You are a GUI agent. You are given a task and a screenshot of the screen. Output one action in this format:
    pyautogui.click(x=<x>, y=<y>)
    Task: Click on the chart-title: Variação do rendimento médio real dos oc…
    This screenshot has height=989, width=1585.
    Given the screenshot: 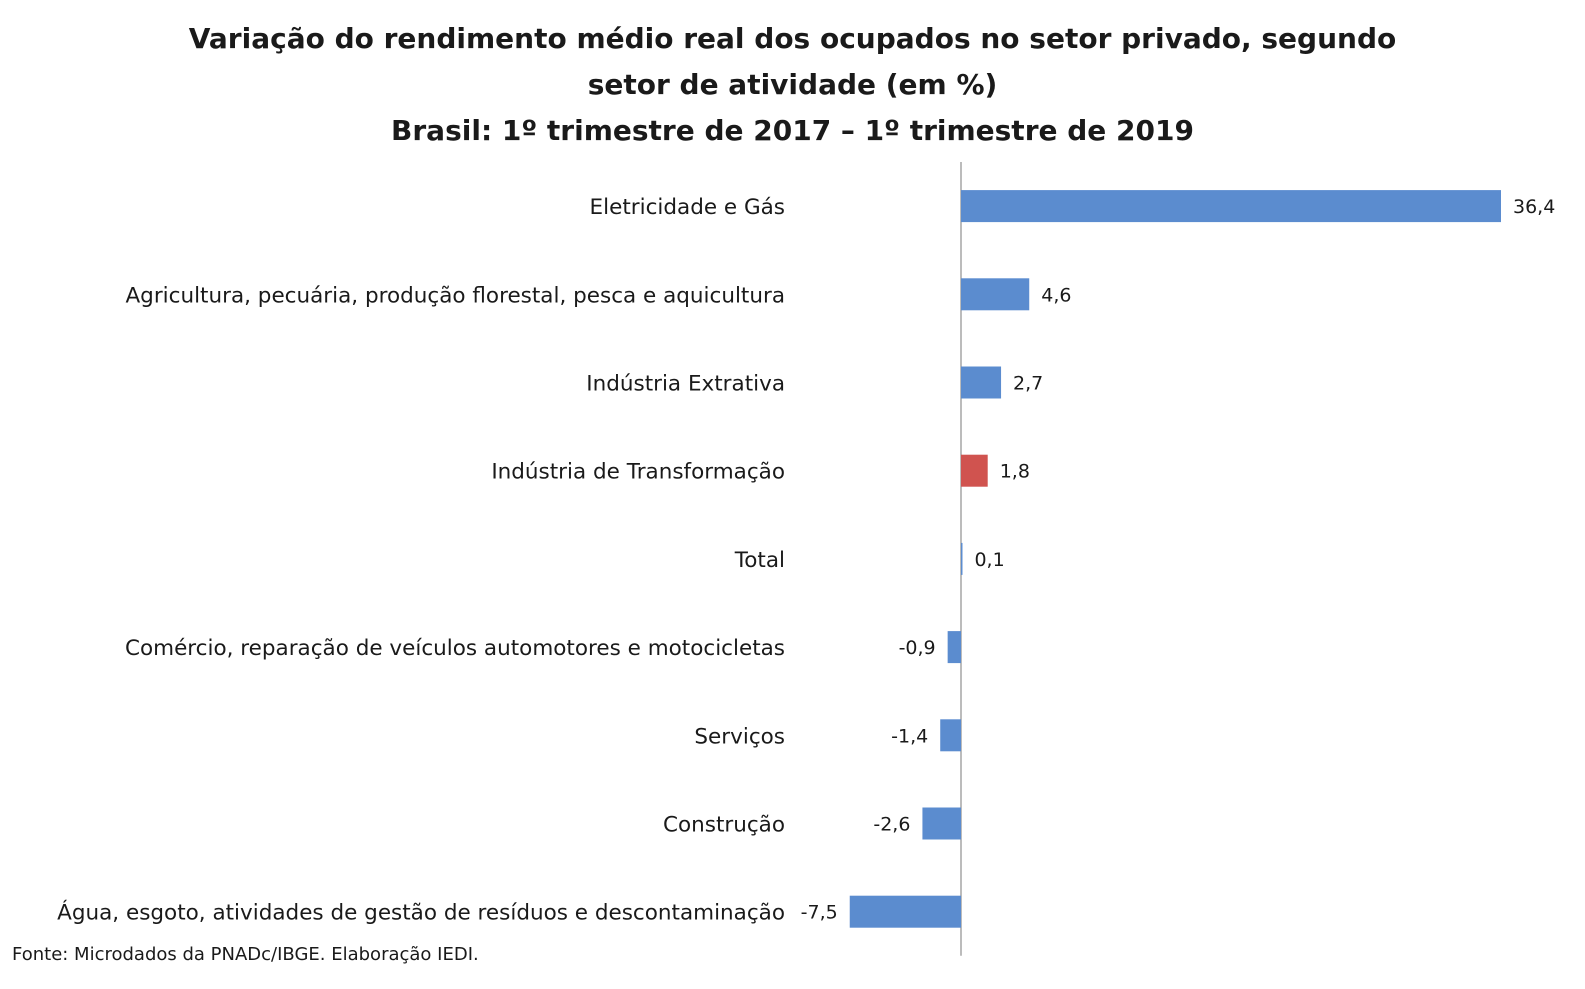 What is the action you would take?
    pyautogui.click(x=792, y=85)
    